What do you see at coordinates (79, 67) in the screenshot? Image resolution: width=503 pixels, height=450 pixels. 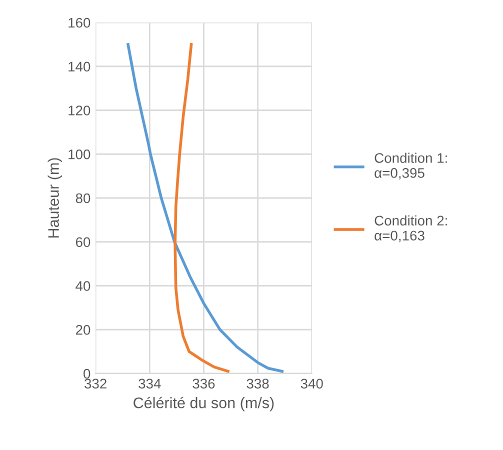 I see `y-tick-label: 140` at bounding box center [79, 67].